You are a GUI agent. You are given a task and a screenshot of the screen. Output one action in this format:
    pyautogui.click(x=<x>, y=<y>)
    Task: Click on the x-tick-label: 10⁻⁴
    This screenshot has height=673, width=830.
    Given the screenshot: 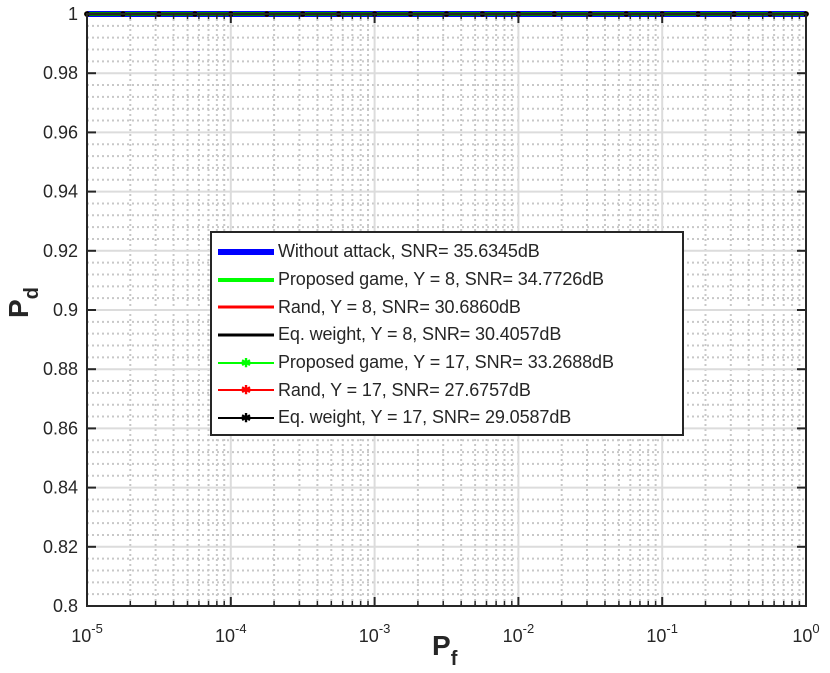 What is the action you would take?
    pyautogui.click(x=231, y=633)
    